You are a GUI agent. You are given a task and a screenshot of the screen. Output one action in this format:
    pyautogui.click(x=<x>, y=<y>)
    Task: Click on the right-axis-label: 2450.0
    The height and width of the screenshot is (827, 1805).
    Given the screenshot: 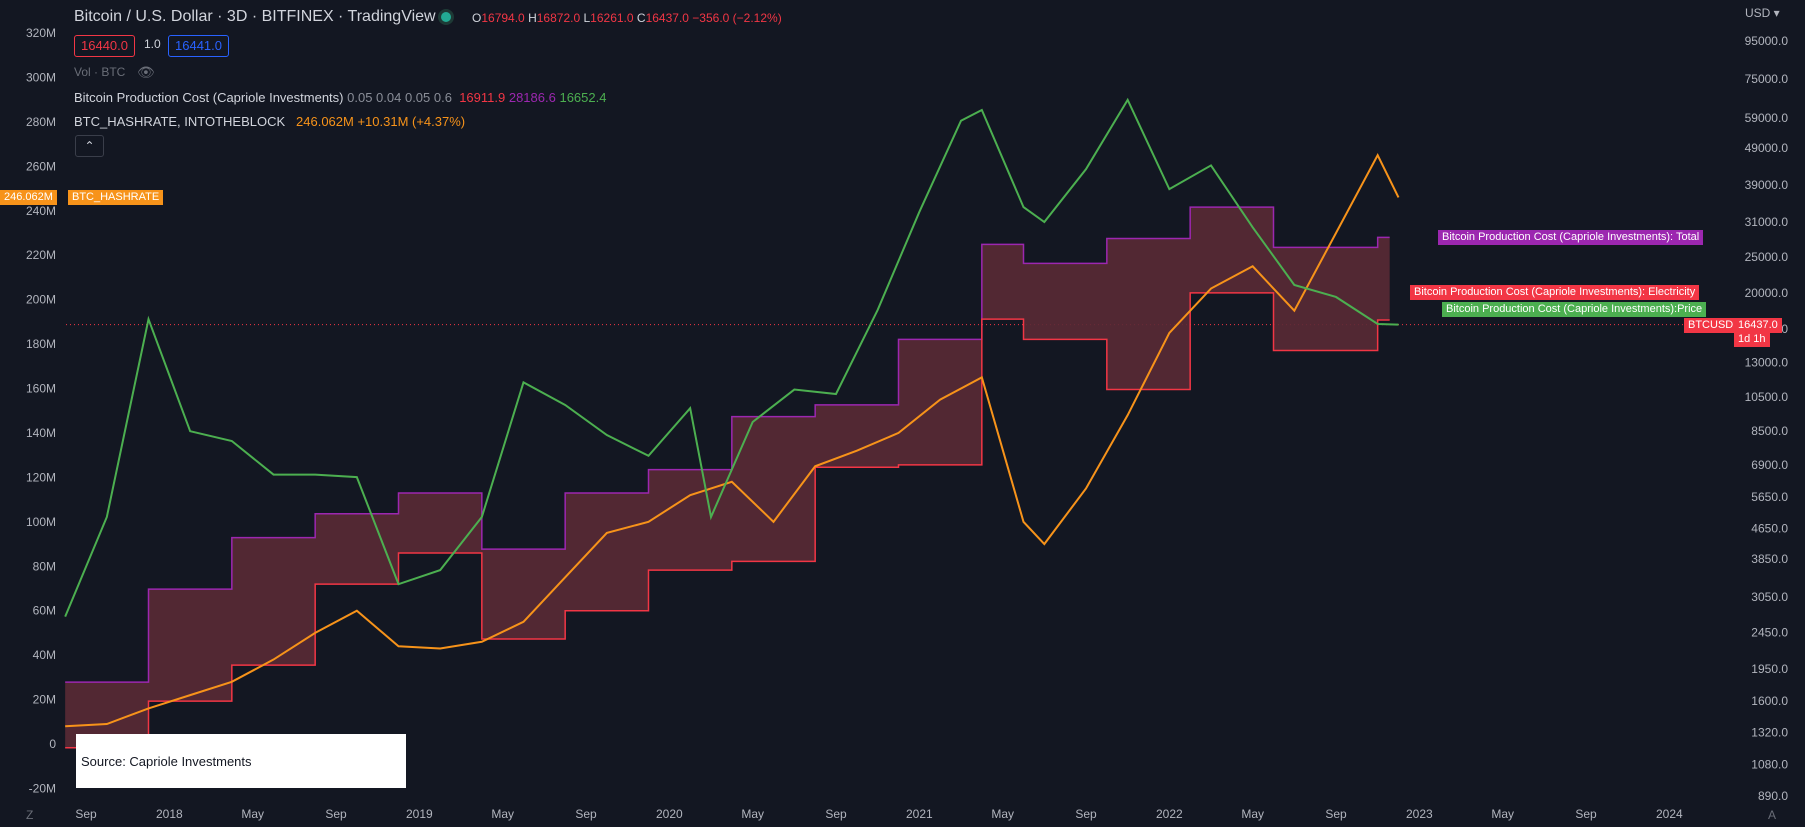 What is the action you would take?
    pyautogui.click(x=1769, y=632)
    